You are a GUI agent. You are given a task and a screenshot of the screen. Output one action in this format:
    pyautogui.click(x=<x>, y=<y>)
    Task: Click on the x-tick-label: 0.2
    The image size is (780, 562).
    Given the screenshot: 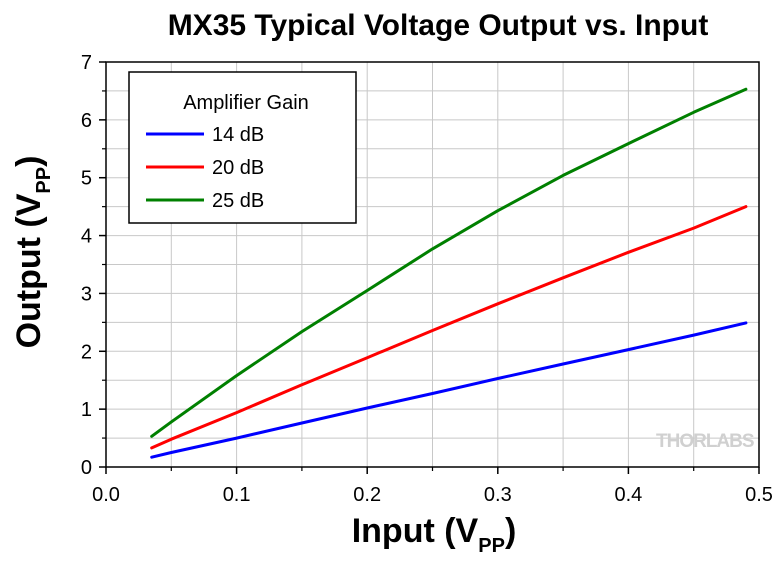 What is the action you would take?
    pyautogui.click(x=367, y=495)
    